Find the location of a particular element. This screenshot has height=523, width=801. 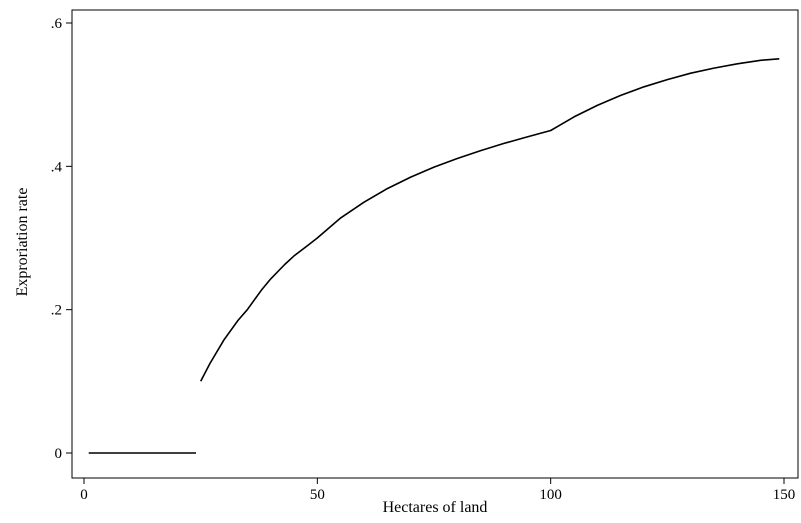

y-axis: 0 .2 .4 .6 is located at coordinates (61, 239).